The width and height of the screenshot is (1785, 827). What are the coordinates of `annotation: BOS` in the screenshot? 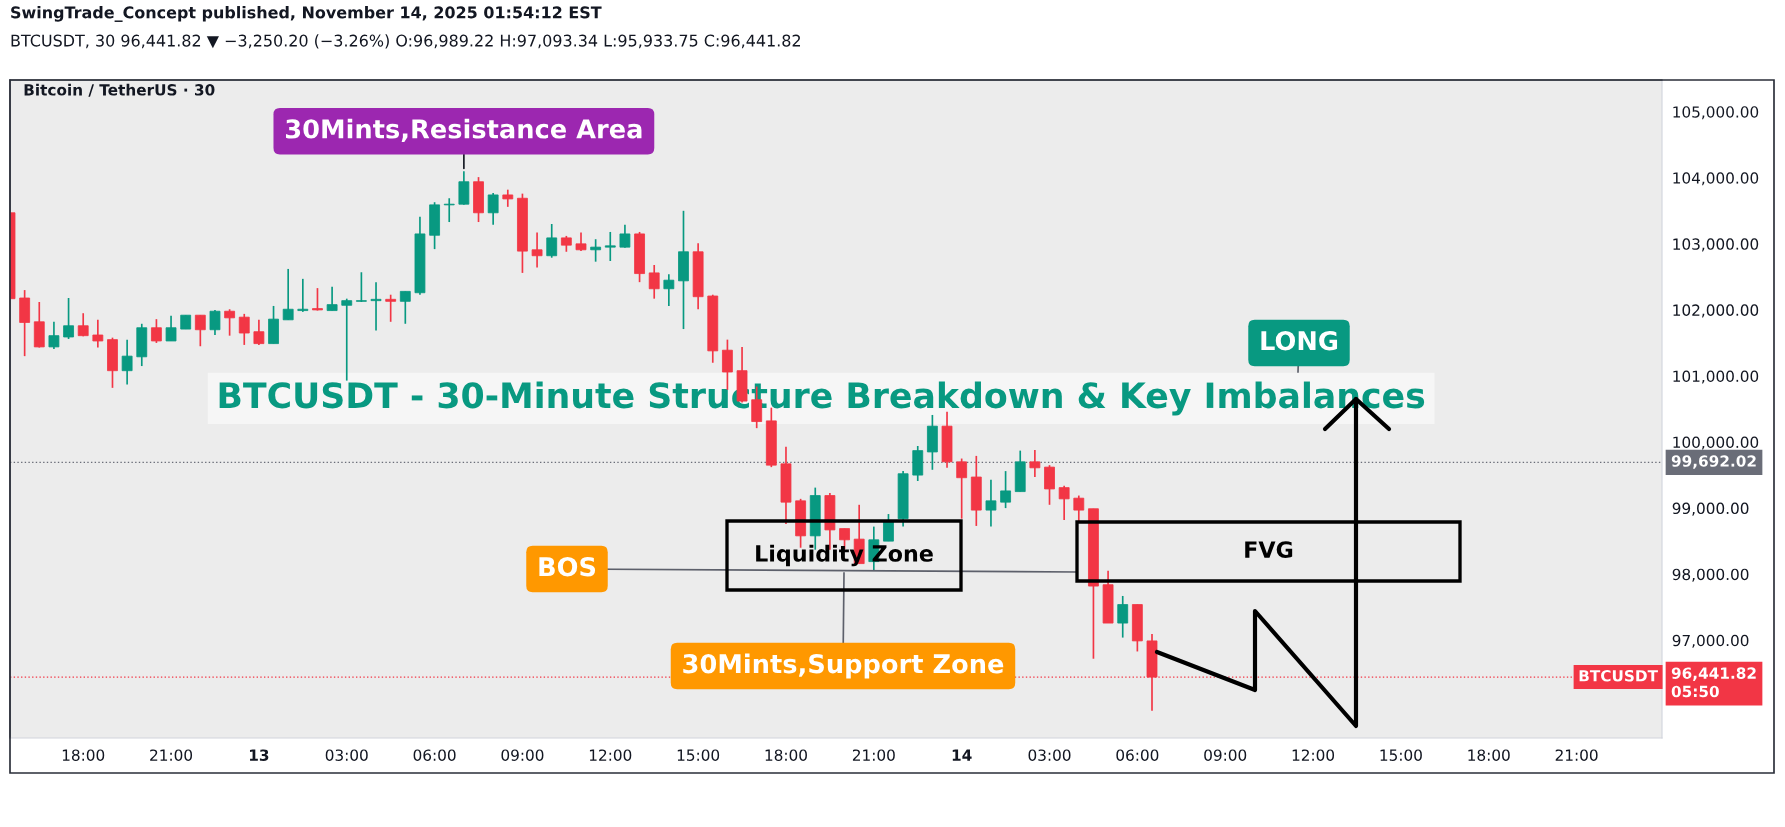 It's located at (567, 567).